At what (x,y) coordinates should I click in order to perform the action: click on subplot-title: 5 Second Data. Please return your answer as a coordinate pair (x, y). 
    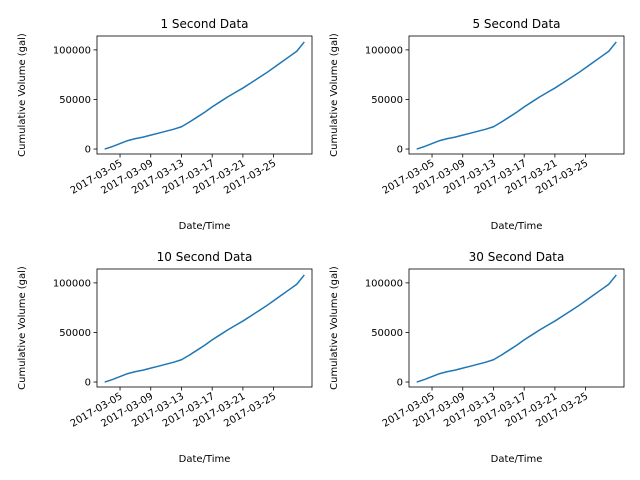
    Looking at the image, I should click on (516, 24).